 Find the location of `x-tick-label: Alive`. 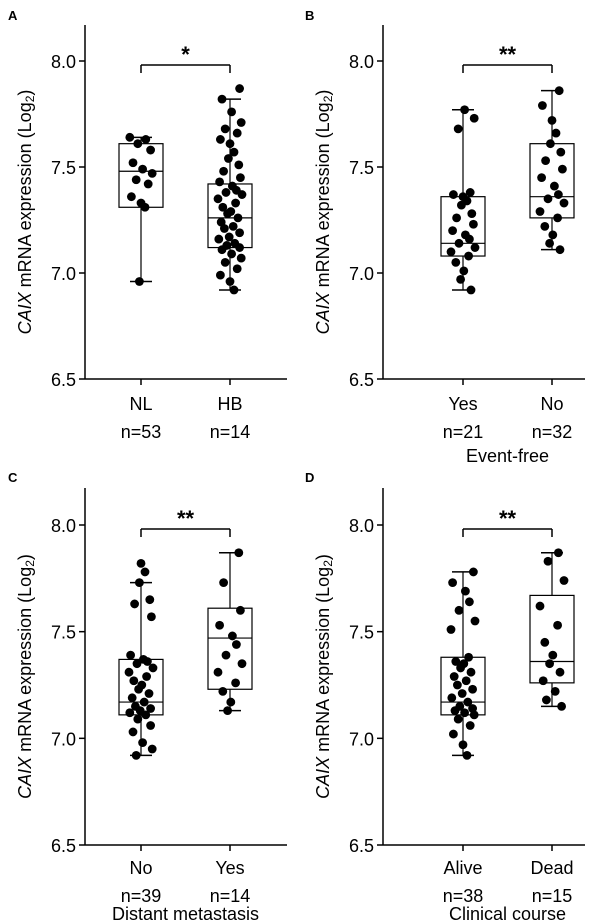

x-tick-label: Alive is located at coordinates (462, 868).